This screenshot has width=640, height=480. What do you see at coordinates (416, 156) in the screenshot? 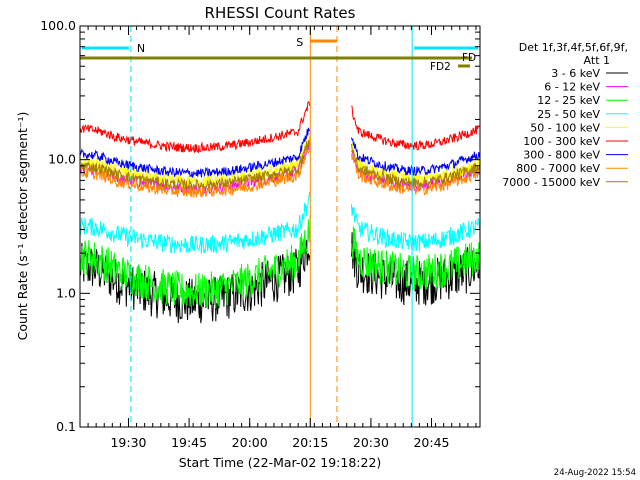
I see `series-line-300-800keV-seg2` at bounding box center [416, 156].